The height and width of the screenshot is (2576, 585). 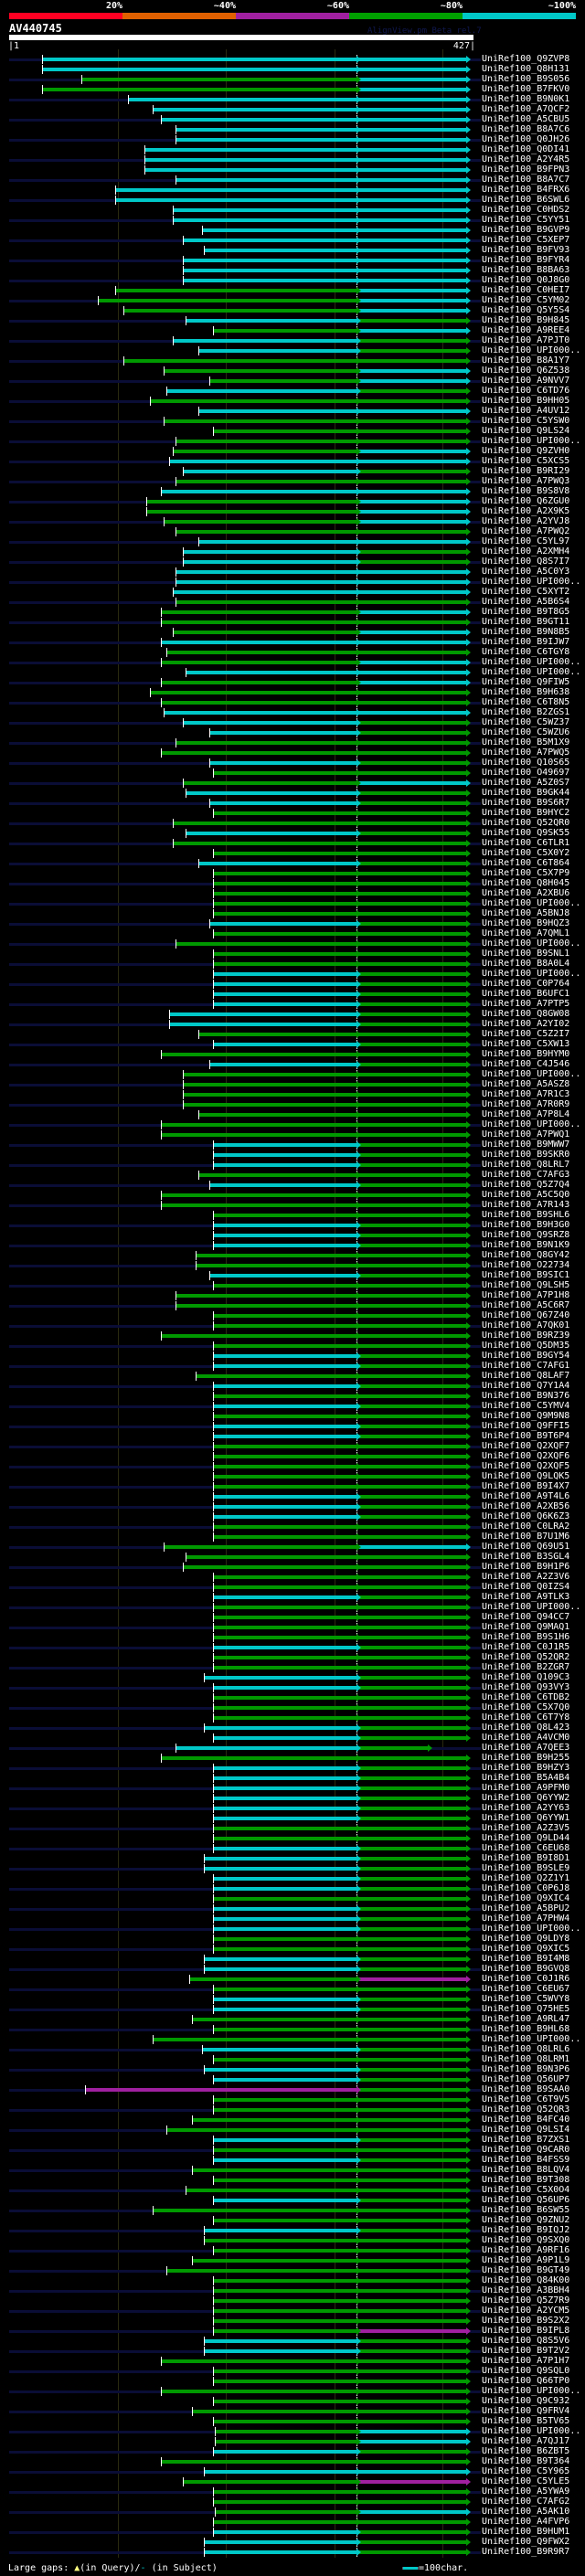 What do you see at coordinates (526, 139) in the screenshot?
I see `hit-label: UniRef100_Q0JH26` at bounding box center [526, 139].